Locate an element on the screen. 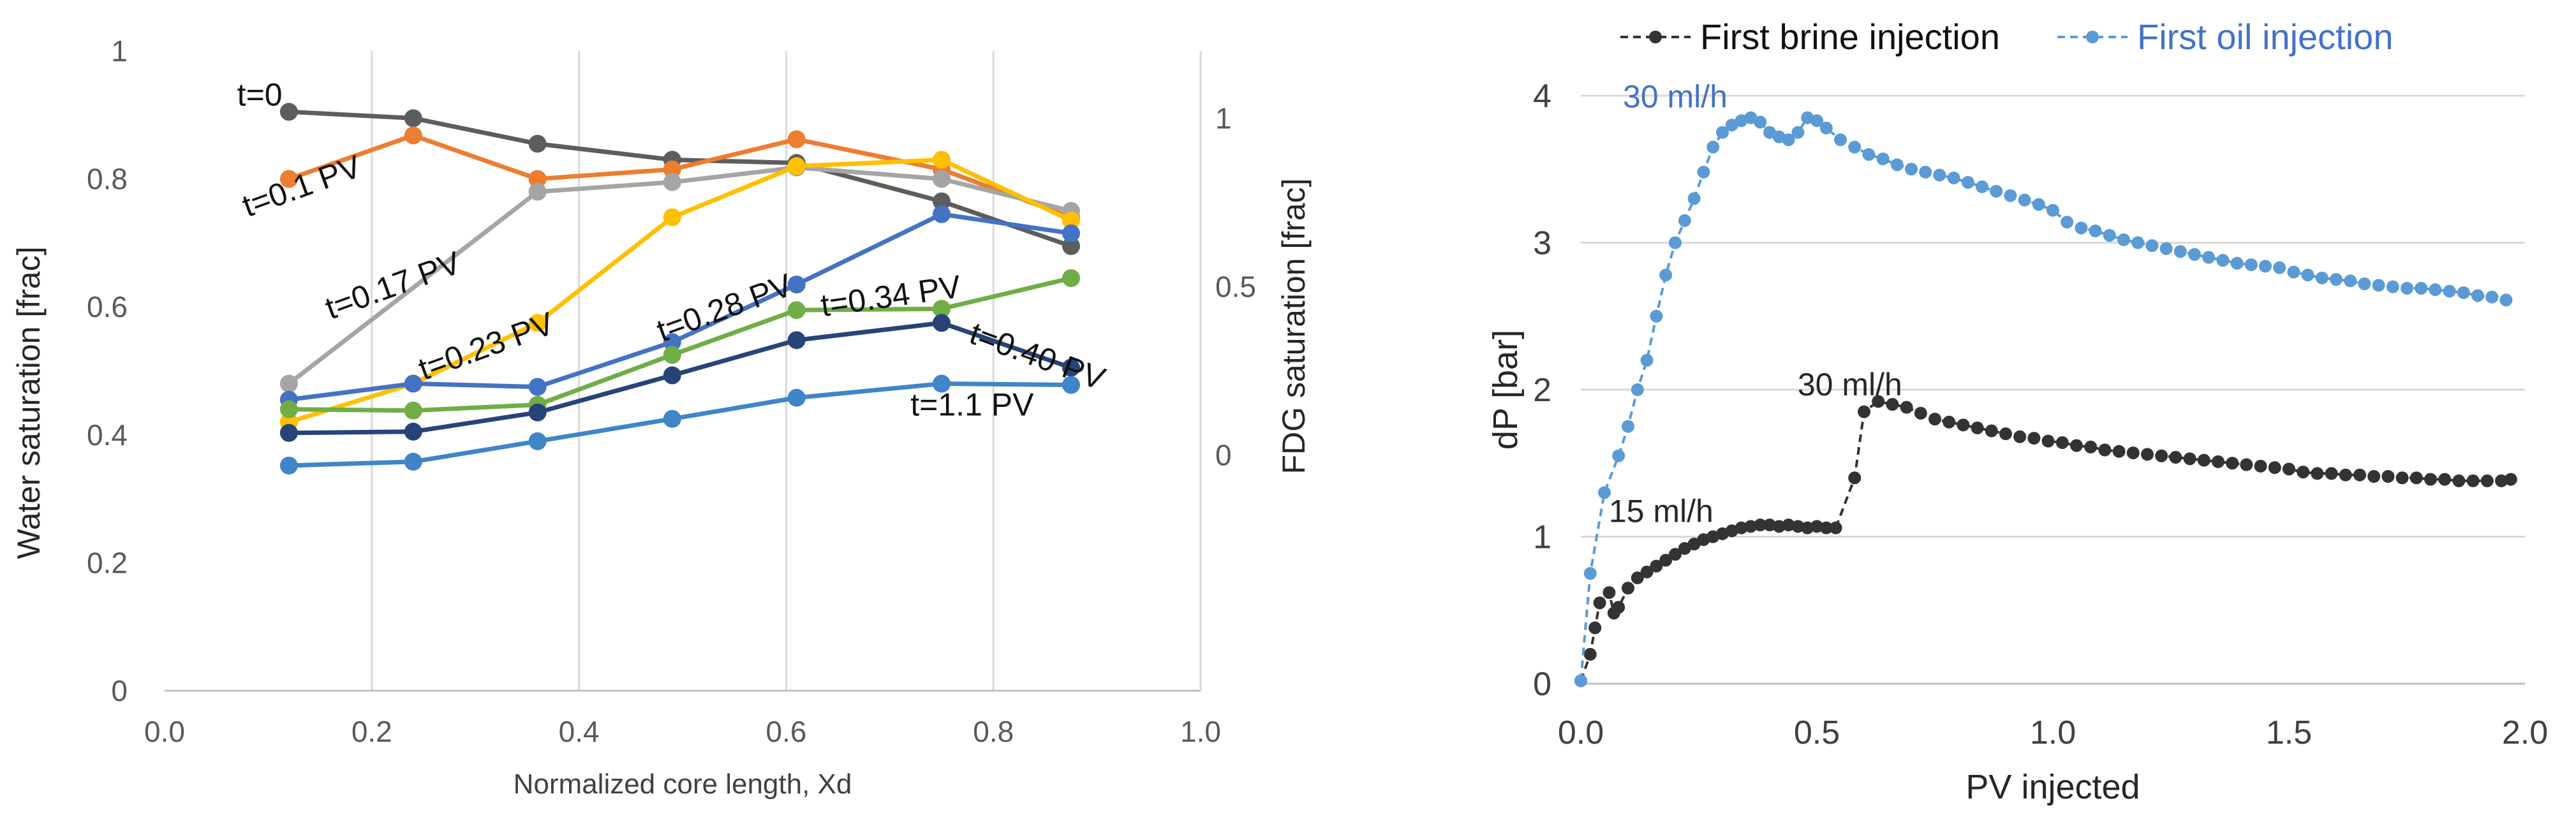  saturation-chart-series is located at coordinates (679, 289).